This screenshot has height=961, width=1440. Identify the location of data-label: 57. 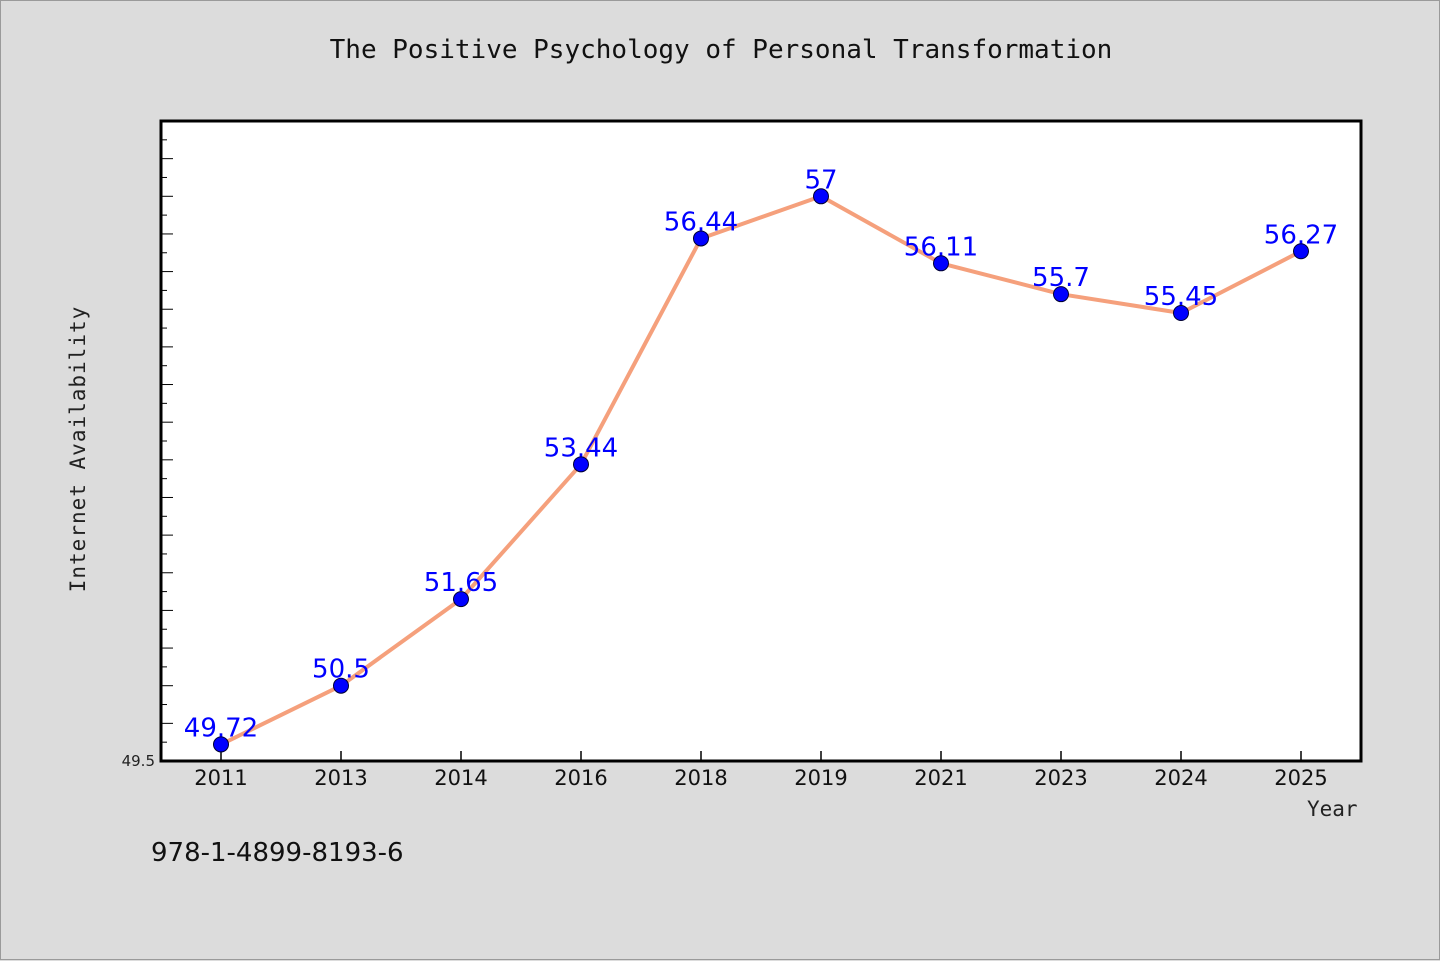
(820, 180).